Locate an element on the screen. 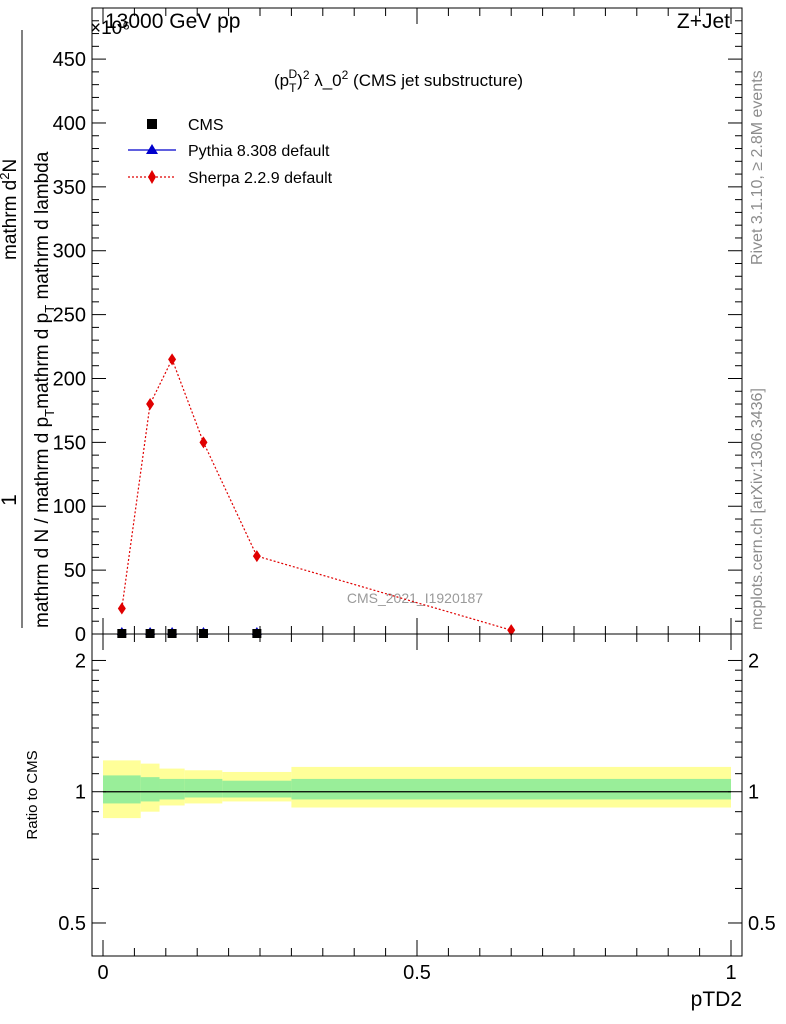 This screenshot has height=1024, width=786. ratio-y-tick-label-right: 1 is located at coordinates (753, 793).